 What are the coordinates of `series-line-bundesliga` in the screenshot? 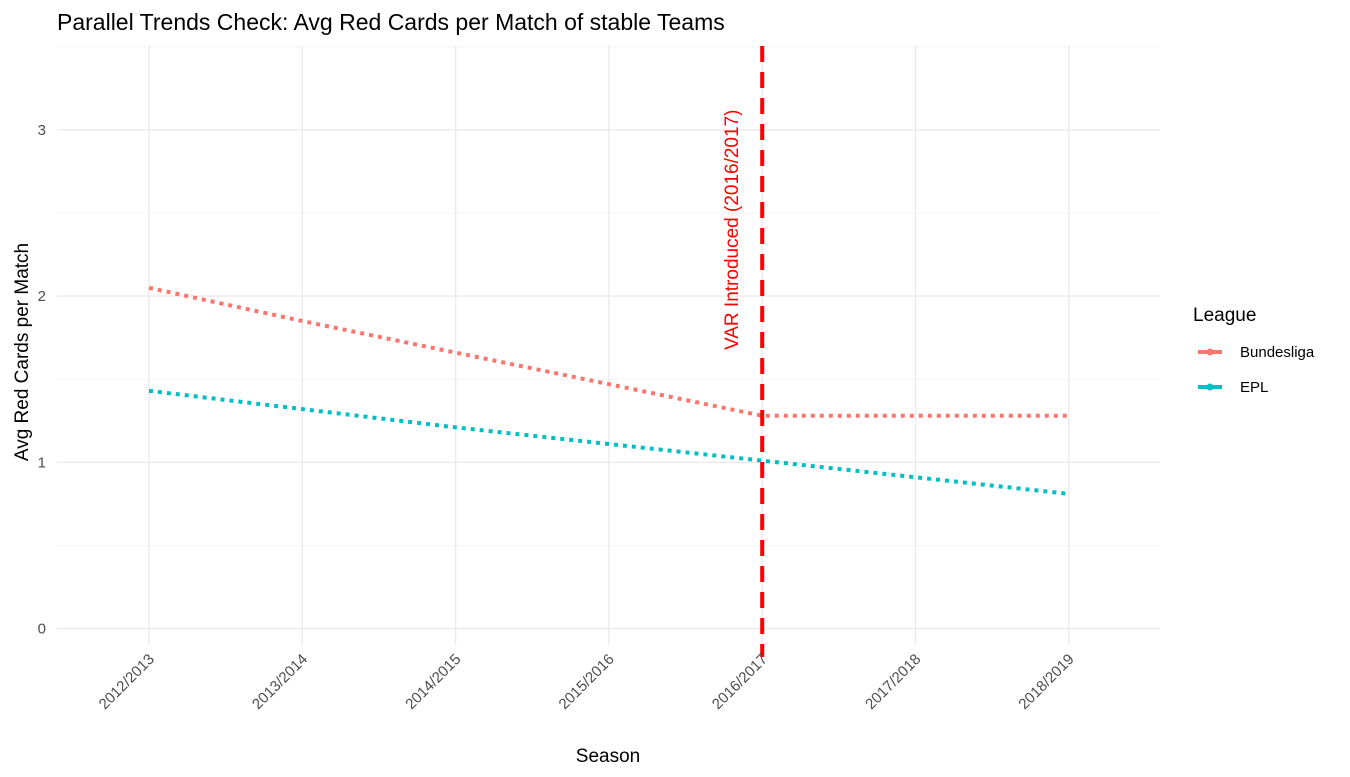 It's located at (608, 351).